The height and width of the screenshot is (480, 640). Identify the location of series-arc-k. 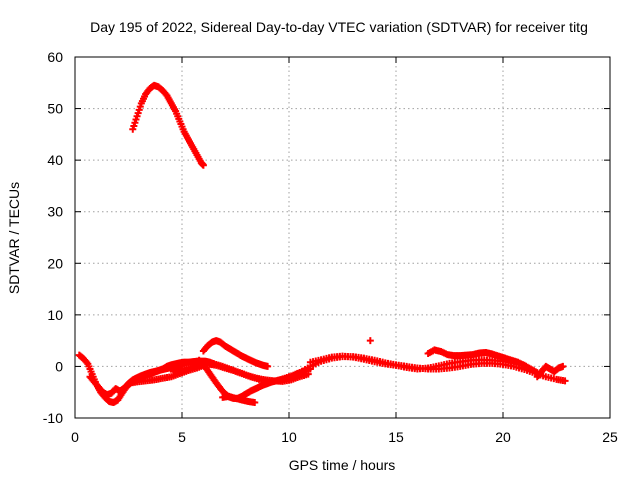
(550, 371).